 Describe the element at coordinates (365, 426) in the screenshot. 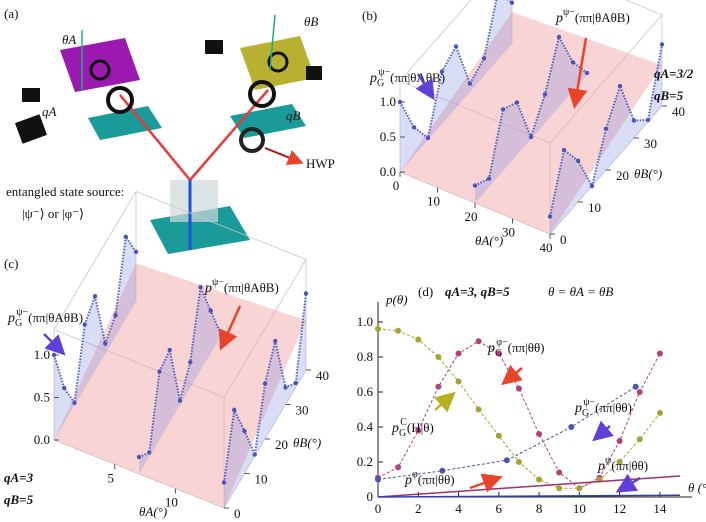

I see `y-tick-label: 0.4` at that location.